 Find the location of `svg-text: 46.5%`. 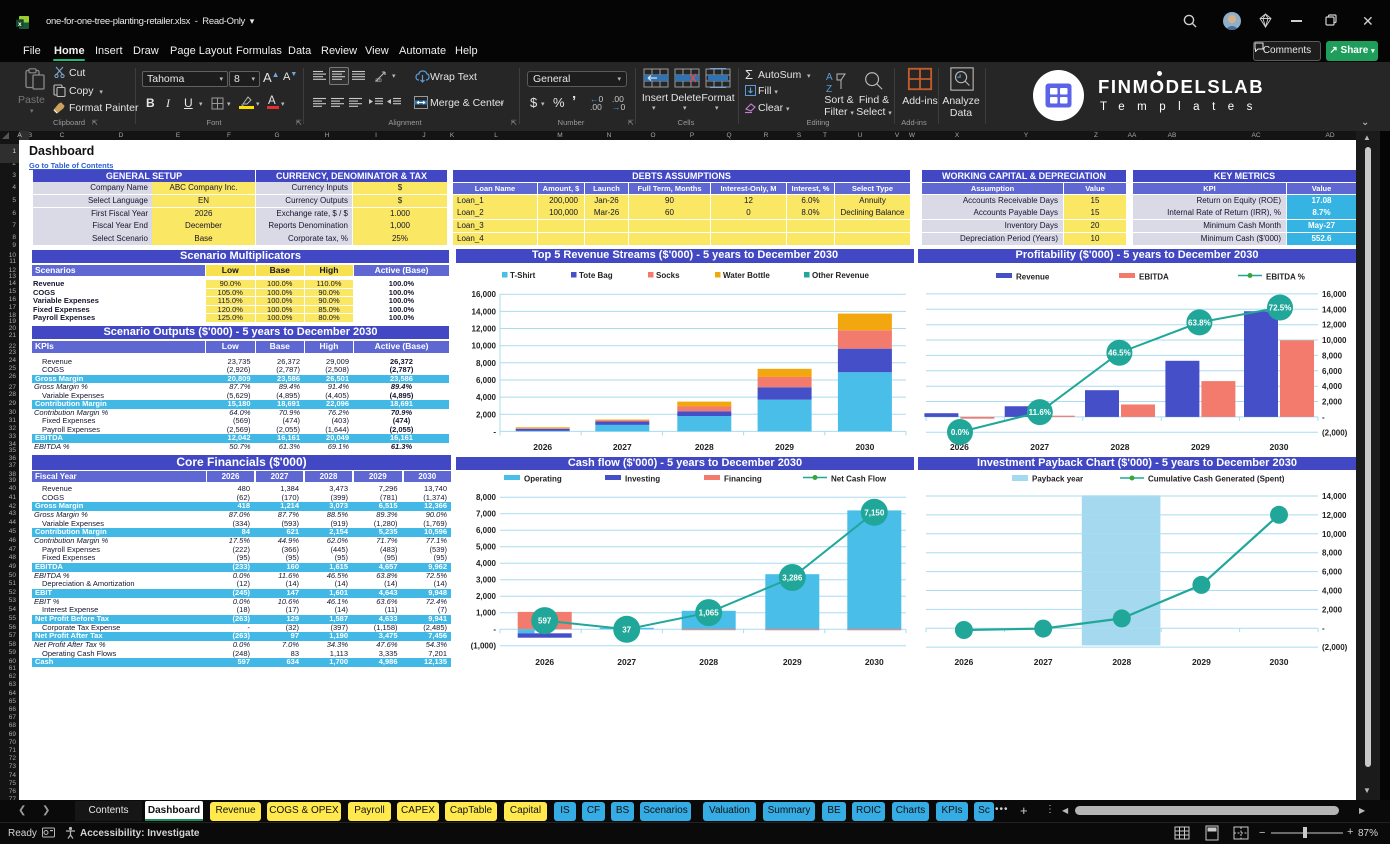

svg-text: 46.5% is located at coordinates (1119, 353).